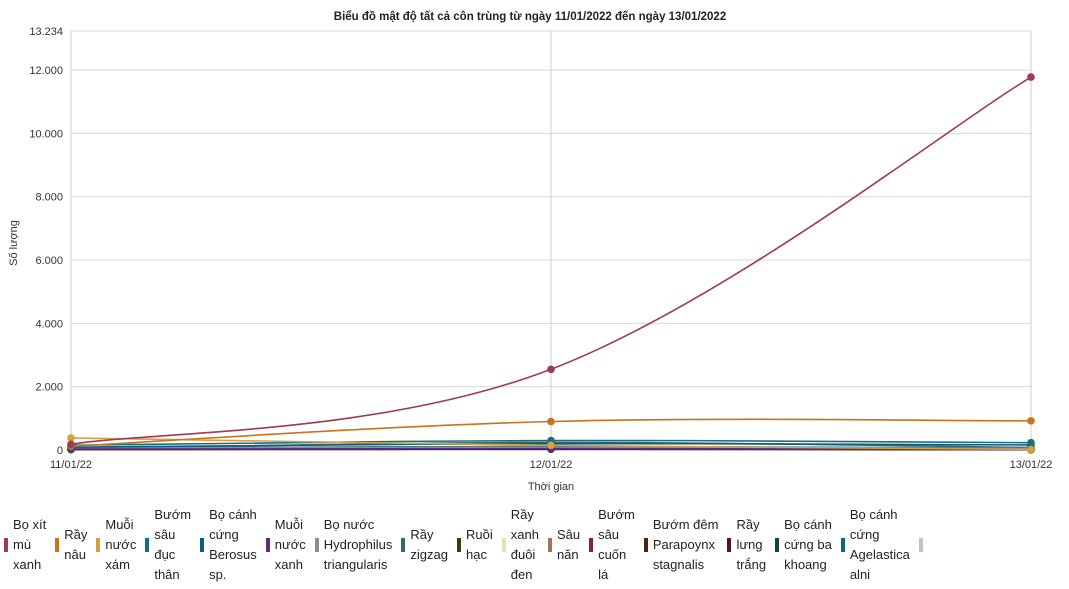 The width and height of the screenshot is (1069, 589). Describe the element at coordinates (290, 544) in the screenshot. I see `legend-label: Muỗi nước xanh` at that location.